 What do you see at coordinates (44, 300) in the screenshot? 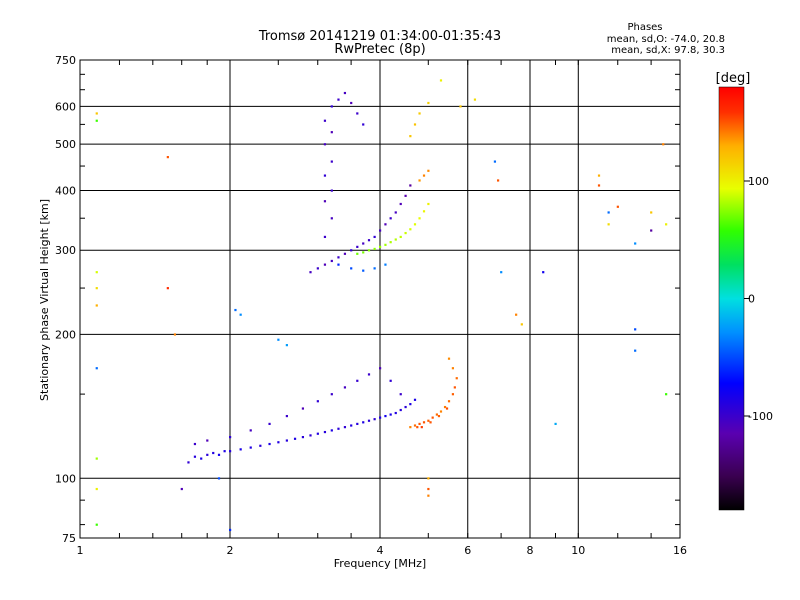
I see `y-axis-label: Stationary phase Virtual Height [km]` at bounding box center [44, 300].